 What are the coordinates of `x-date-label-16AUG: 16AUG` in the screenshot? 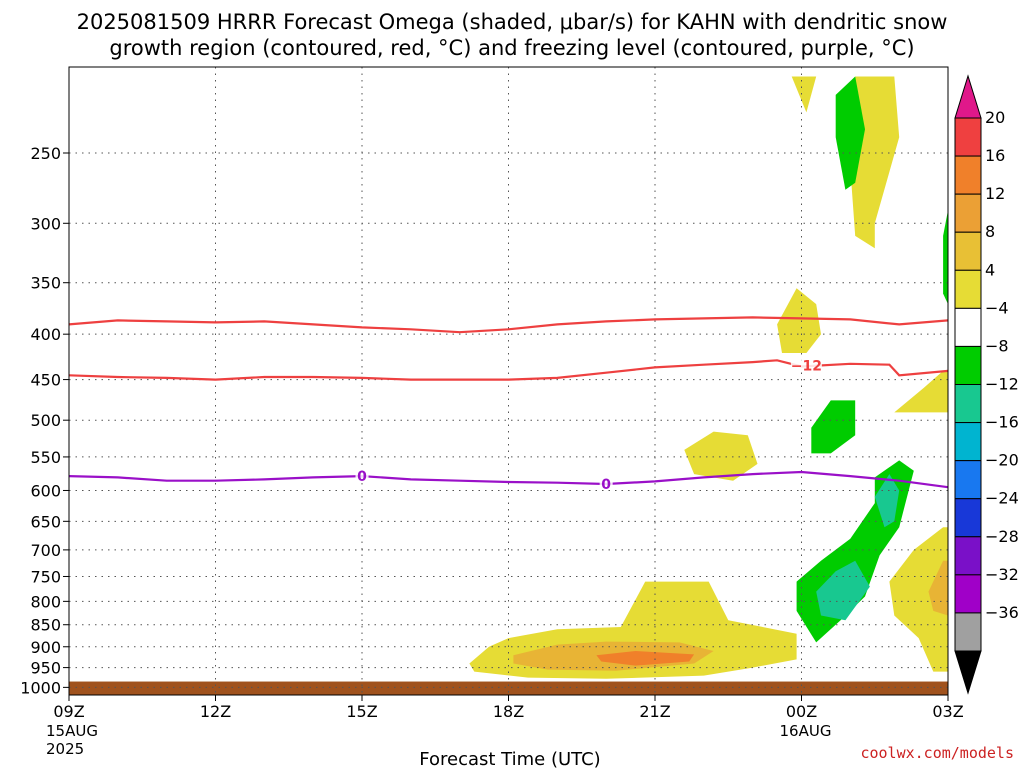 It's located at (806, 731).